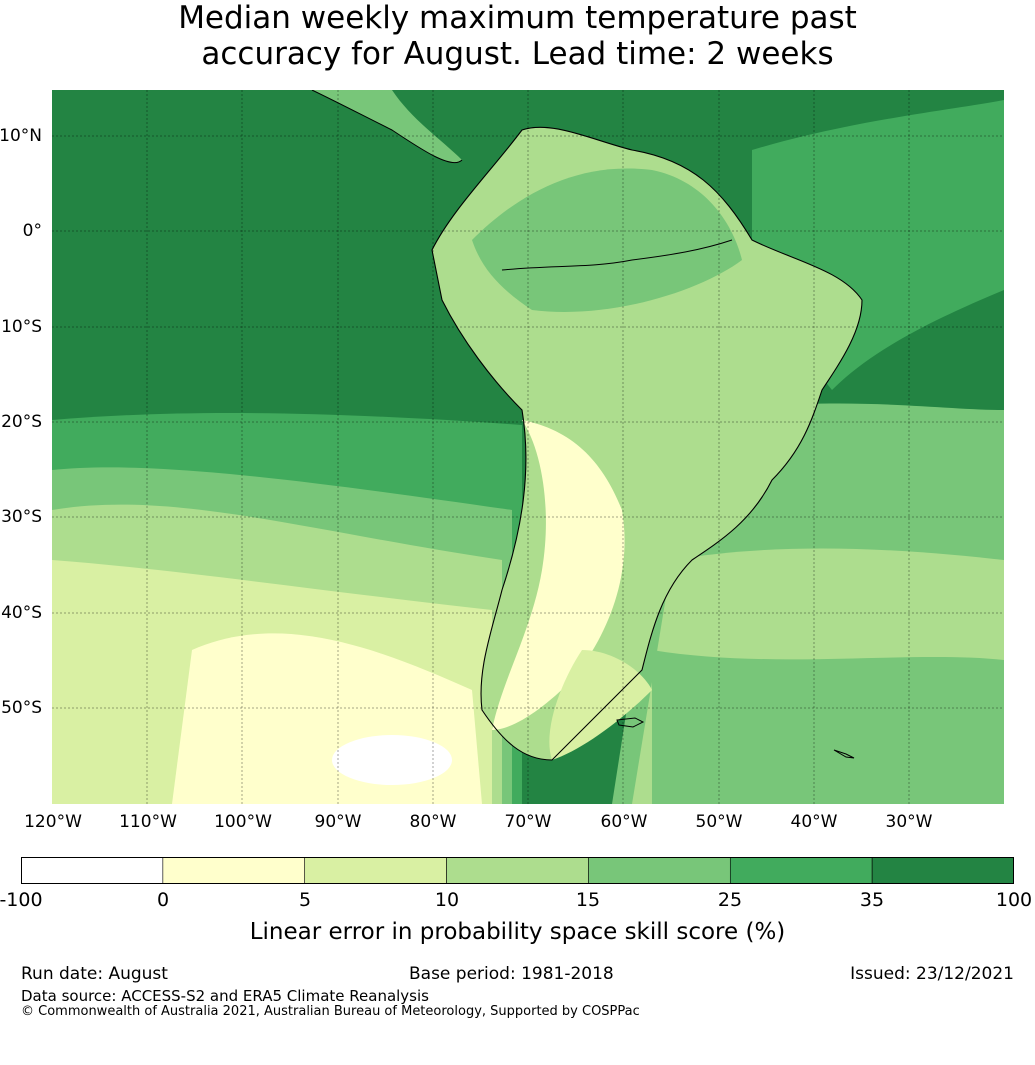 The height and width of the screenshot is (1065, 1035). Describe the element at coordinates (844, 754) in the screenshot. I see `south-georgia` at that location.